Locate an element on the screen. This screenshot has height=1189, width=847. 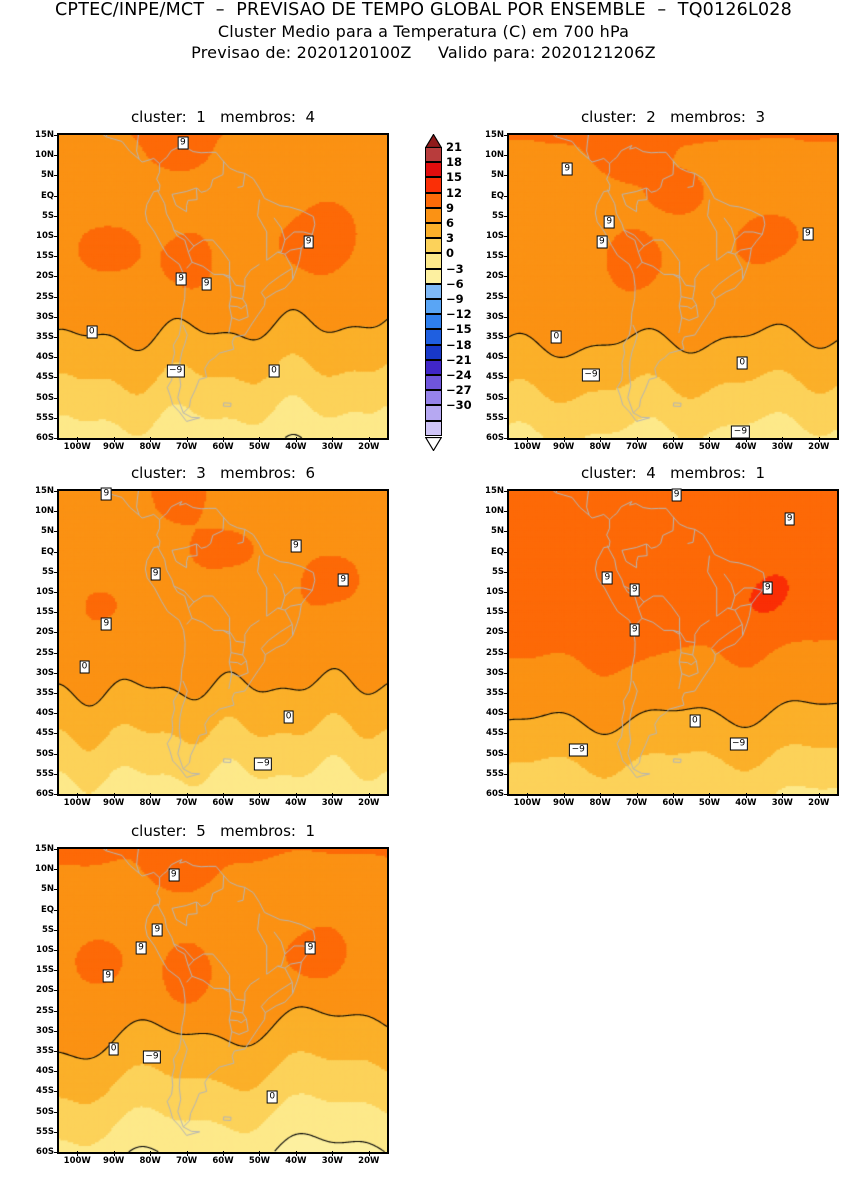
colorbar-tick-label: 3 is located at coordinates (450, 238).